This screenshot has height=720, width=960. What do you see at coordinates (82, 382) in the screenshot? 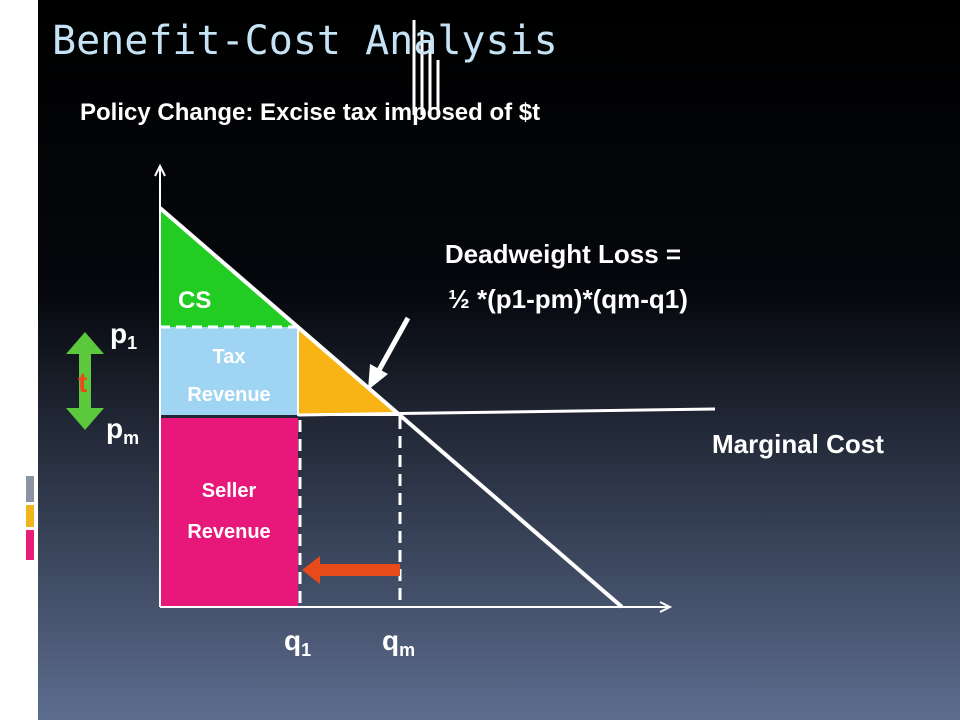
I see `t-label: t` at bounding box center [82, 382].